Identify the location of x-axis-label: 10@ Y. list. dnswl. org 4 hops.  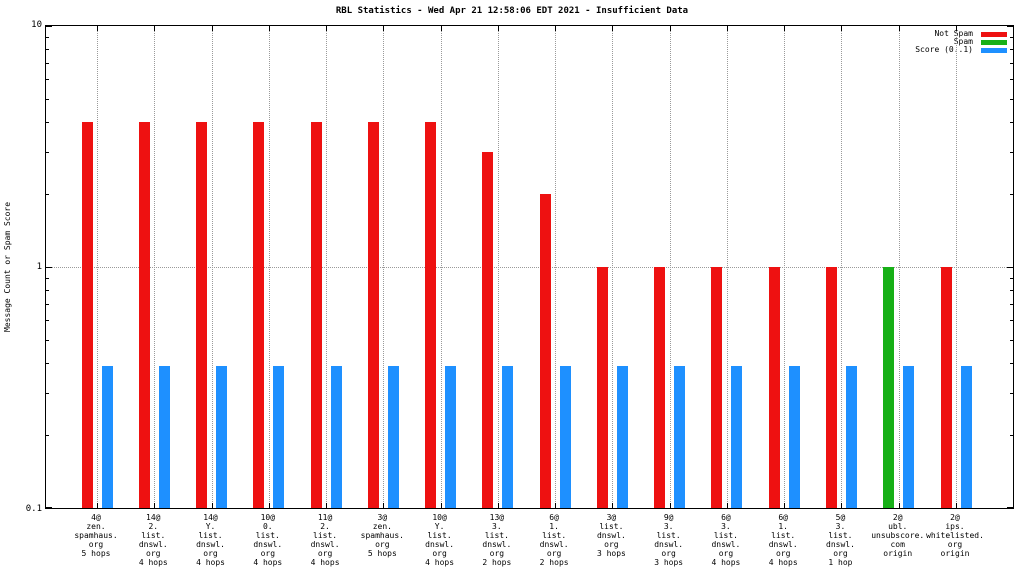
(440, 540).